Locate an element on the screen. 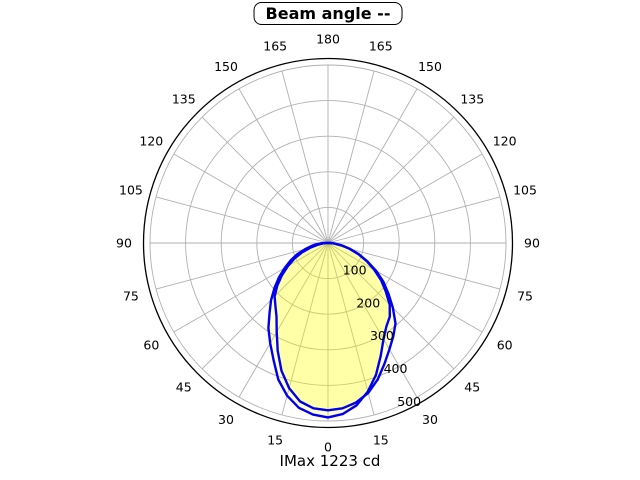 This screenshot has width=640, height=480. theta-tick-label: 0 is located at coordinates (328, 447).